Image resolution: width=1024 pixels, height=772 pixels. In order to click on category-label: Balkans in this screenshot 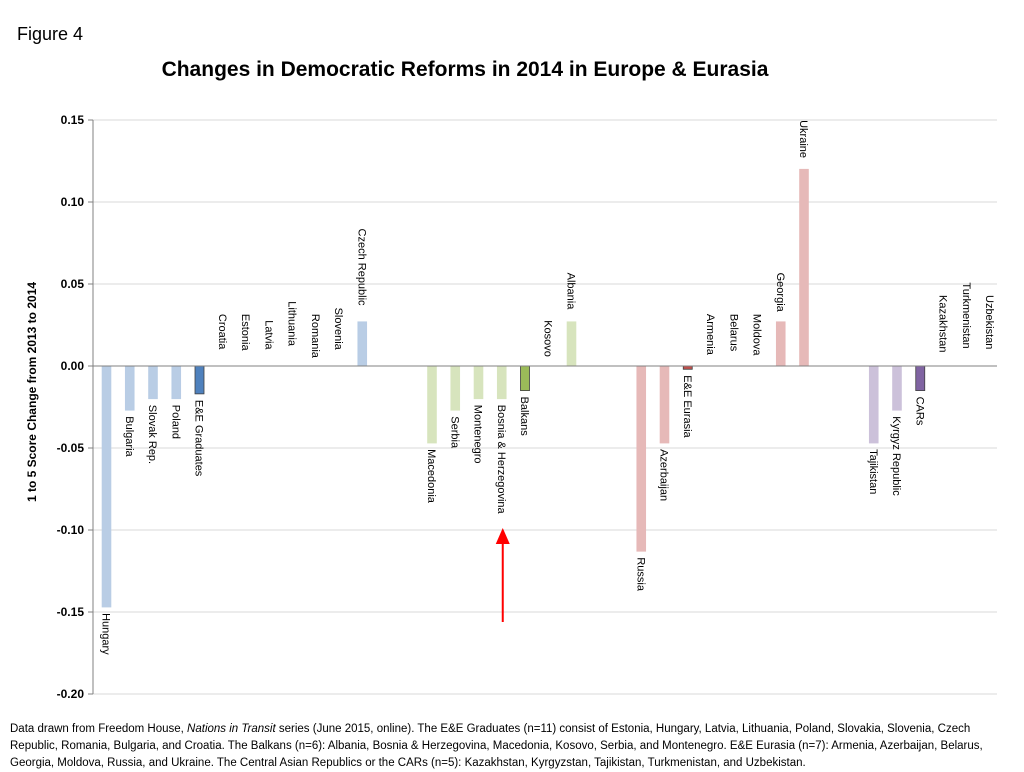, I will do `click(524, 417)`.